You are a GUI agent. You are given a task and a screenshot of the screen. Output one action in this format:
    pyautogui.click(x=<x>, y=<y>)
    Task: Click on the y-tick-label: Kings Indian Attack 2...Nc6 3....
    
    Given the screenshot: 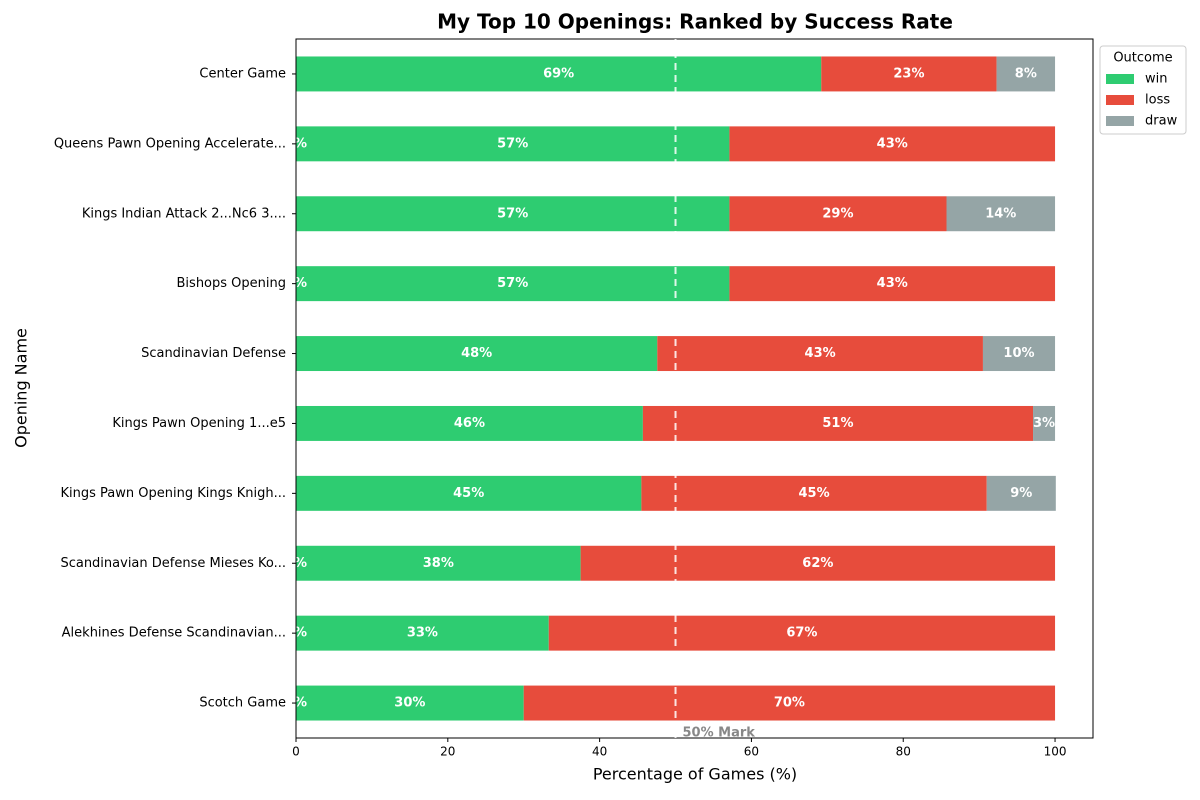 What is the action you would take?
    pyautogui.click(x=184, y=213)
    